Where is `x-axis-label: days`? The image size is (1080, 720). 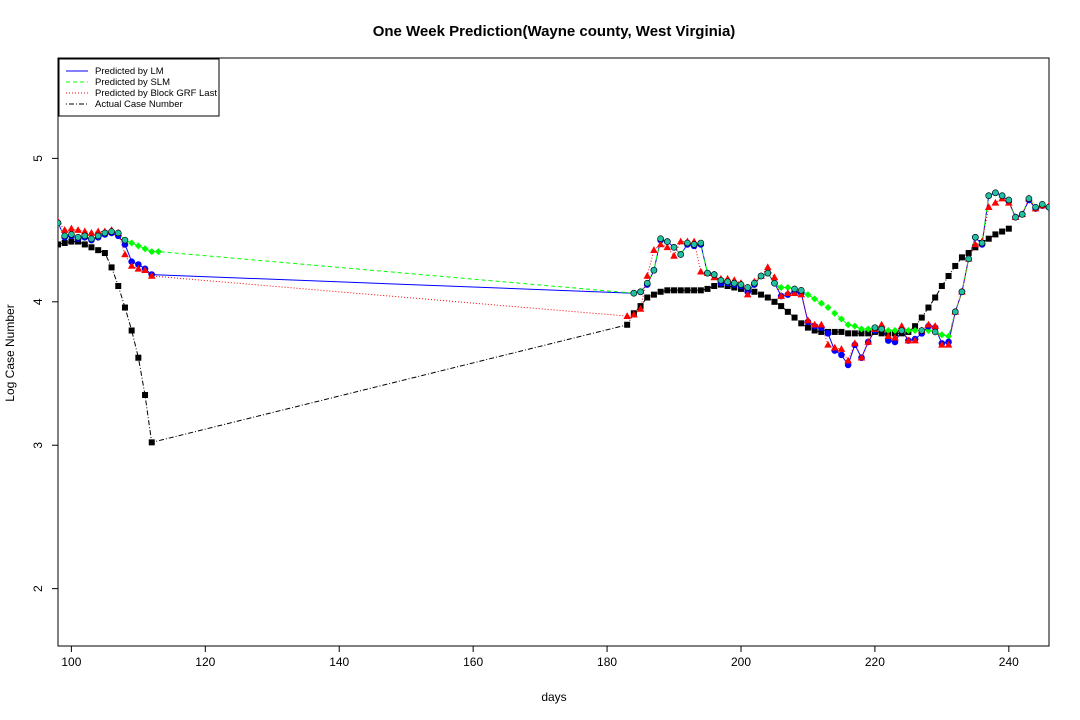
x-axis-label: days is located at coordinates (553, 697).